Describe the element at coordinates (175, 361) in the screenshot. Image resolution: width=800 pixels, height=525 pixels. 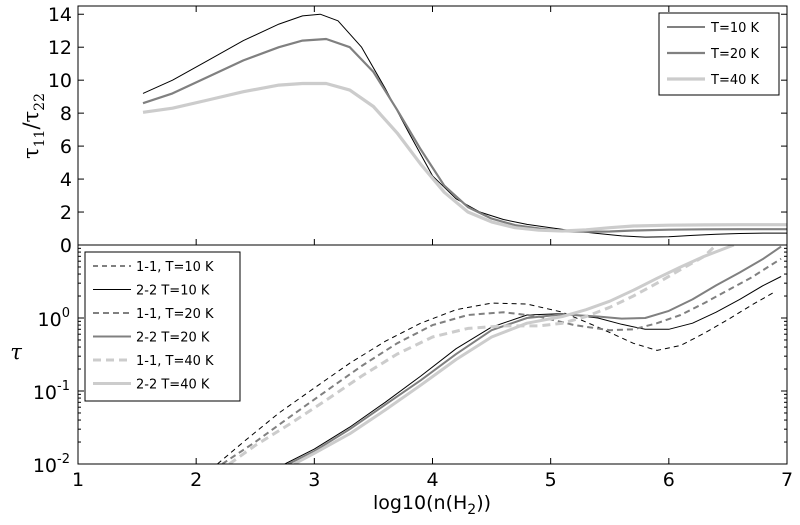
I see `bottom-legend-label-1-1-t-40-k: 1-1, T=40 K` at that location.